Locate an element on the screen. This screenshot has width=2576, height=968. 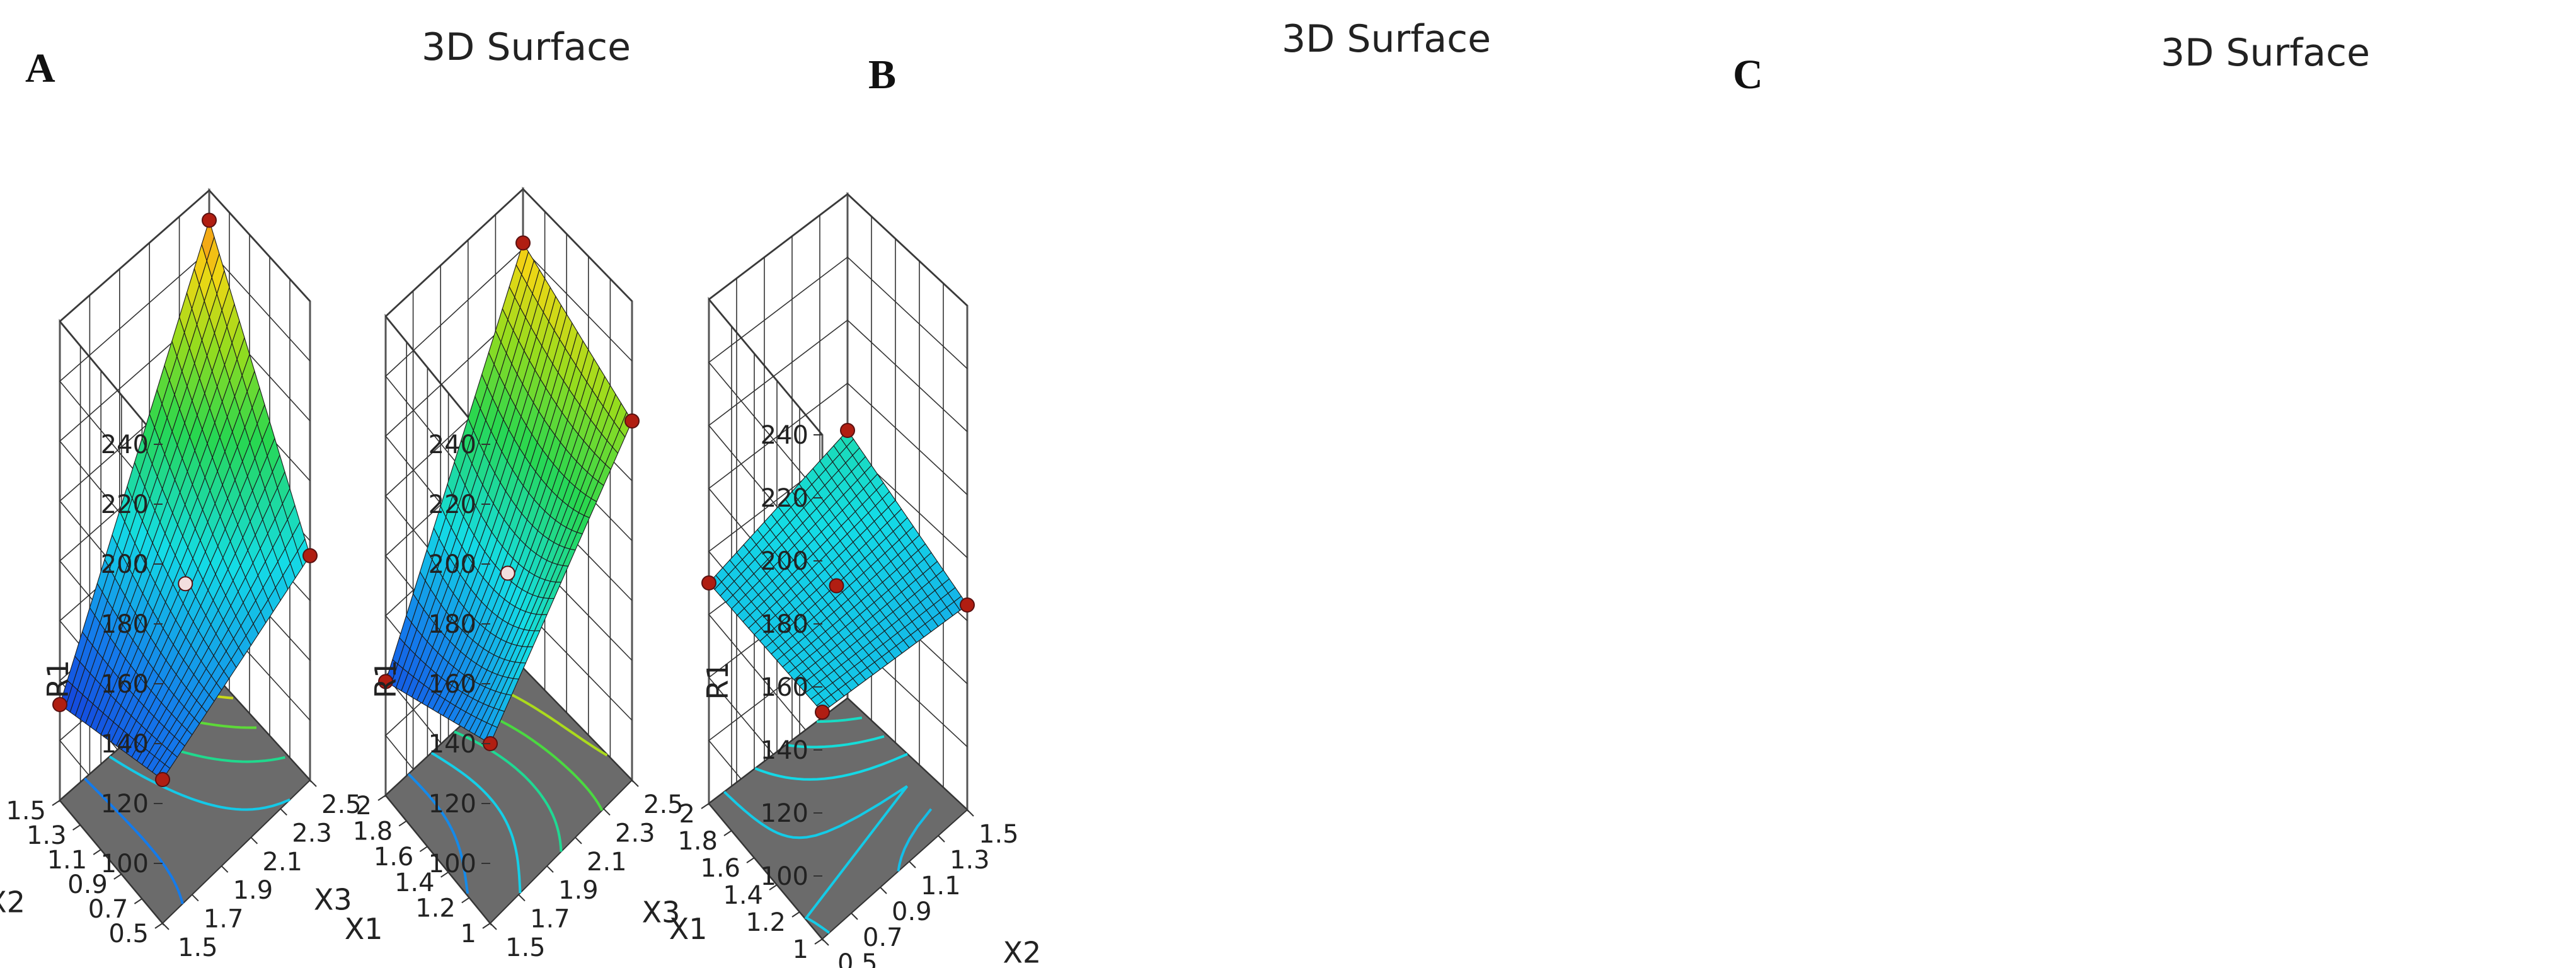
y-axis-label: X3 is located at coordinates (333, 900).